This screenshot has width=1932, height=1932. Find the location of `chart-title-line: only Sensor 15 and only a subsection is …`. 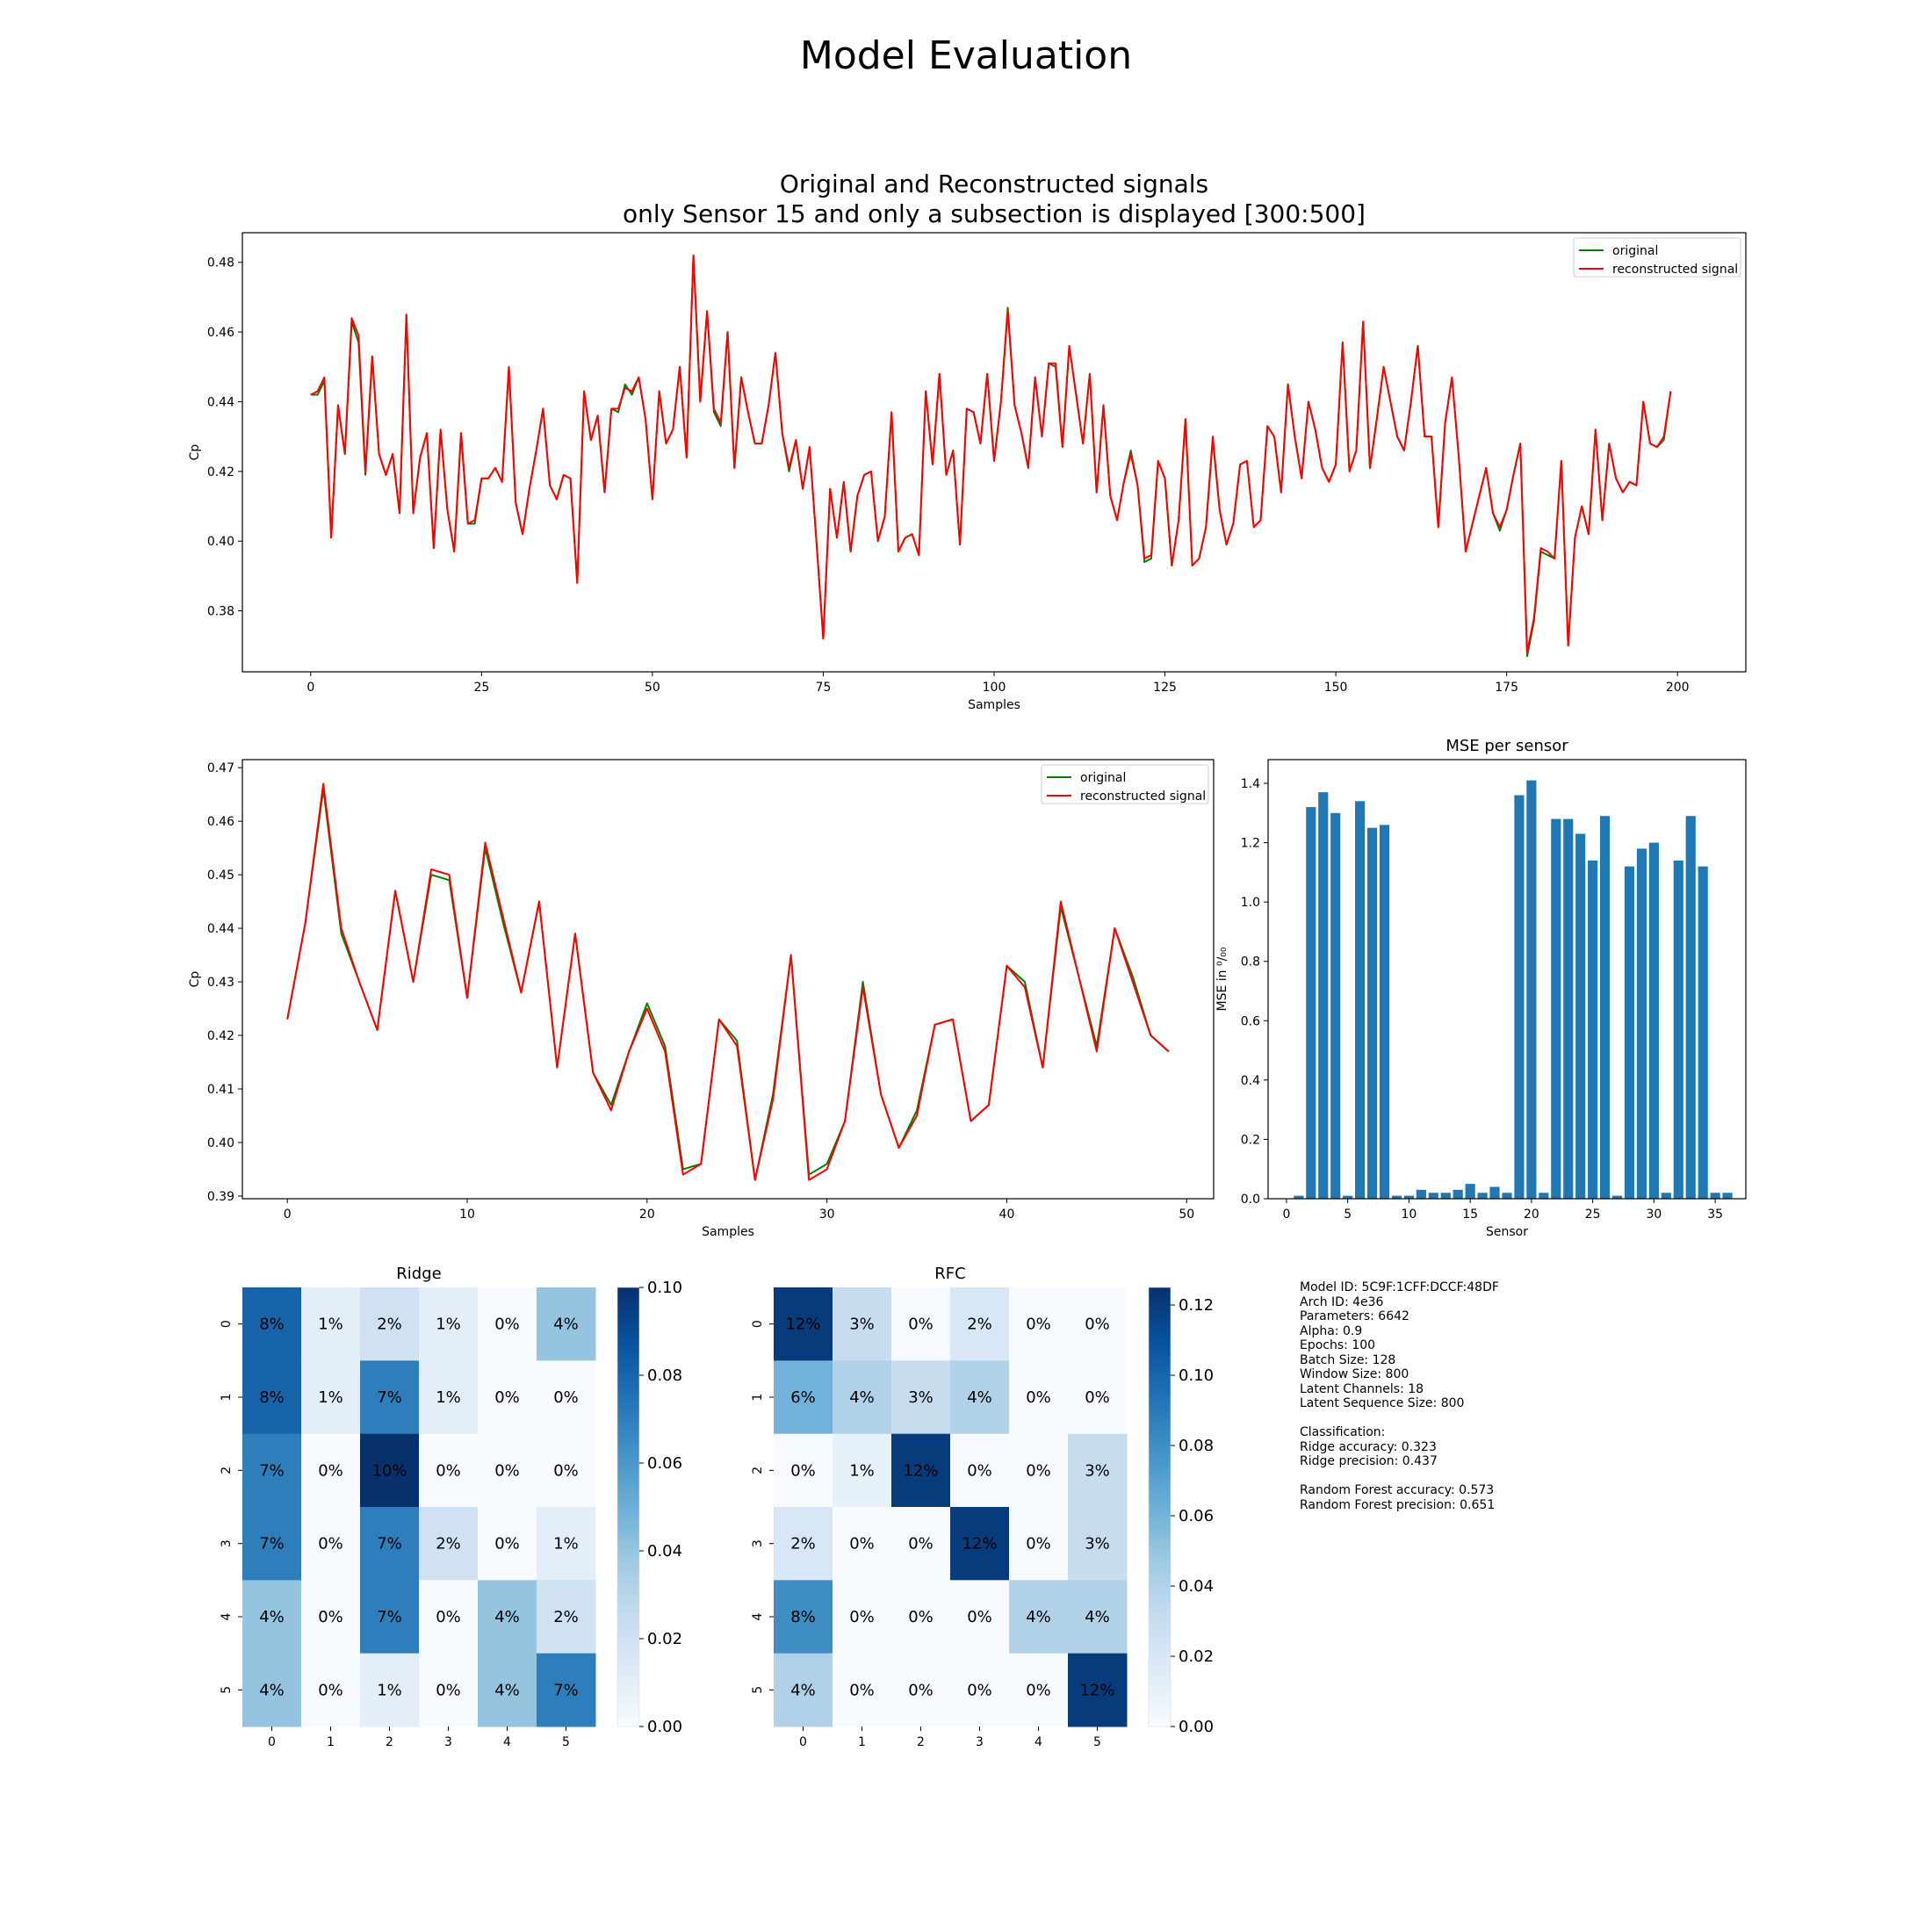

chart-title-line: only Sensor 15 and only a subsection is … is located at coordinates (994, 214).